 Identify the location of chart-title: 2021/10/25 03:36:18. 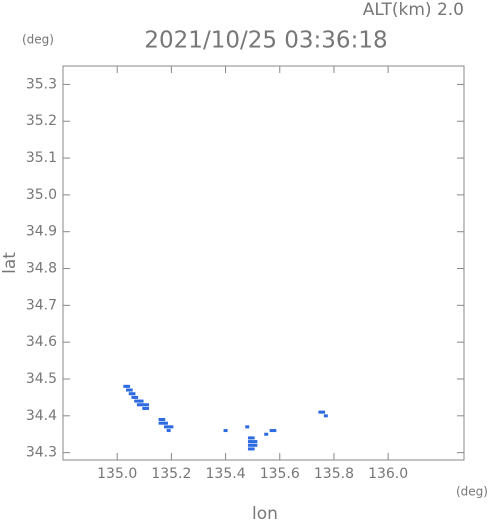
(265, 41).